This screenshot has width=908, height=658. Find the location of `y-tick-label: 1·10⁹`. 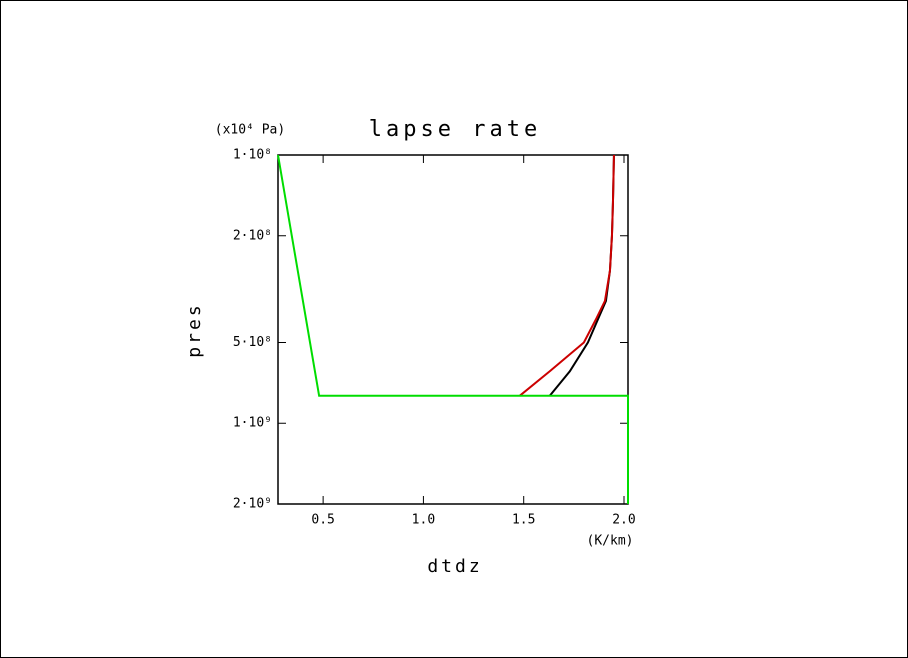

y-tick-label: 1·10⁹ is located at coordinates (252, 423).